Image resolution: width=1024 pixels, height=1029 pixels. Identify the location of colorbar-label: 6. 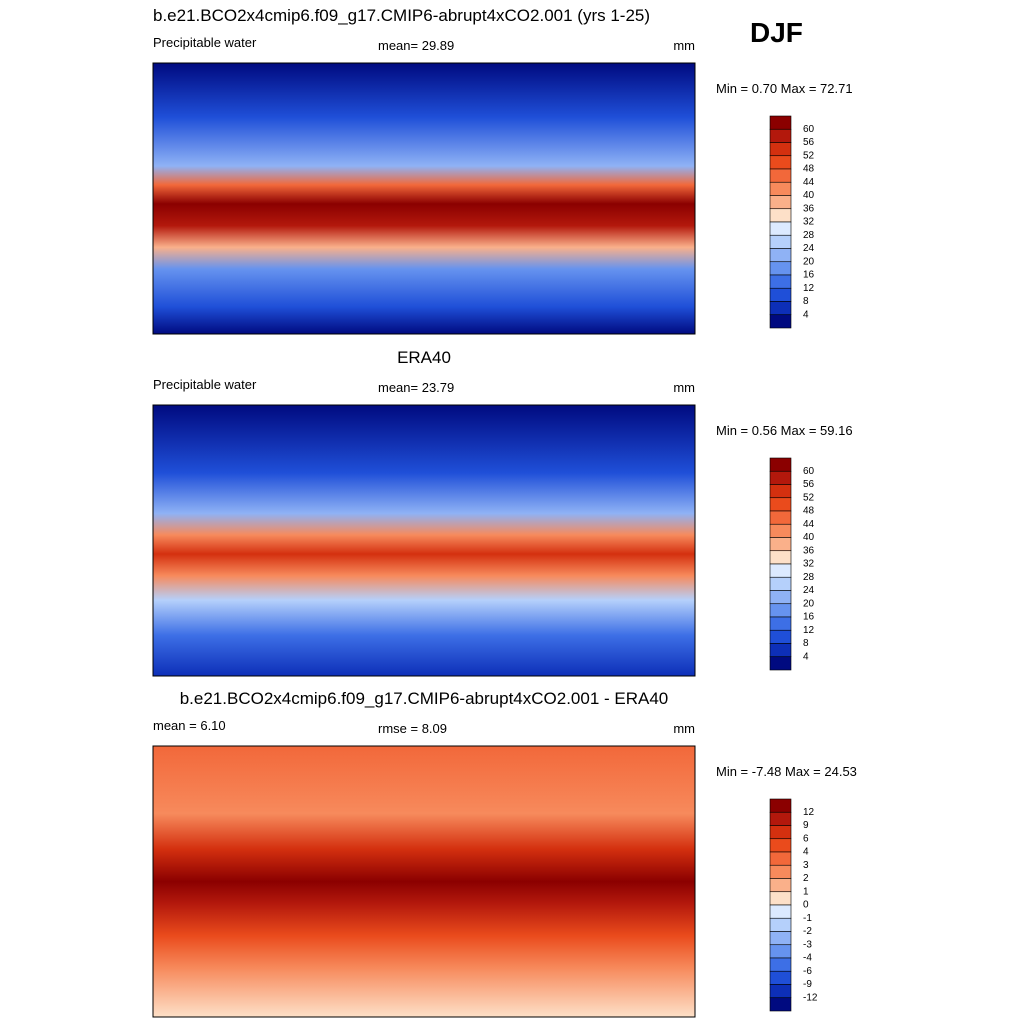
(806, 838).